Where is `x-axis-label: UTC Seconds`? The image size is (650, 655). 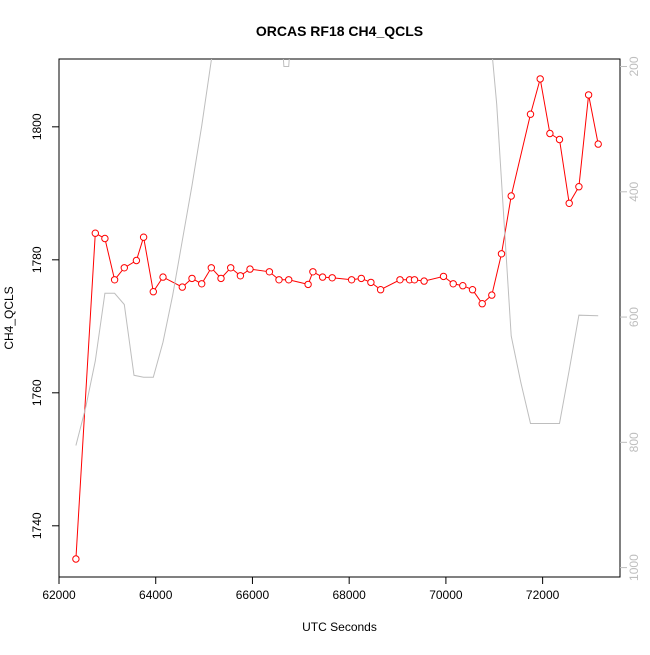
x-axis-label: UTC Seconds is located at coordinates (339, 627).